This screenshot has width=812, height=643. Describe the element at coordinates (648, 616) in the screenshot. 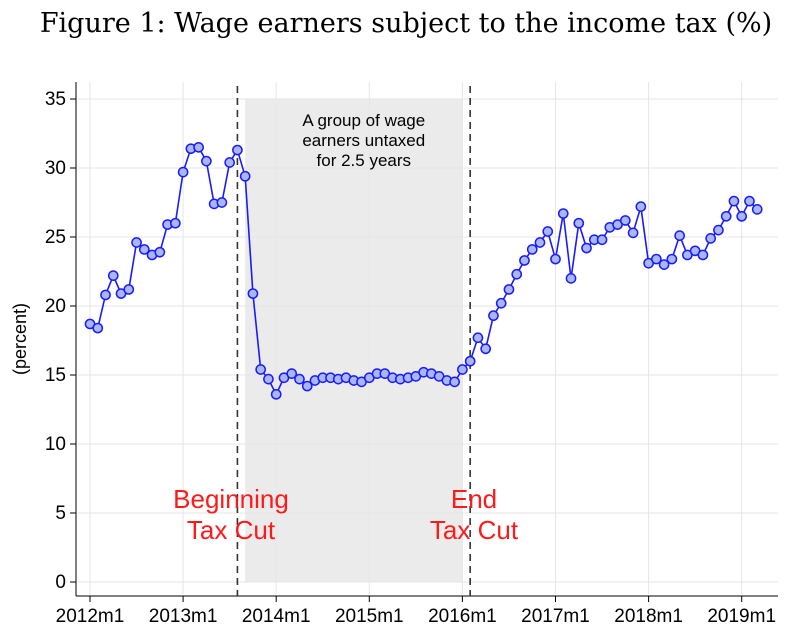

I see `x-tick-label: 2018m1` at that location.